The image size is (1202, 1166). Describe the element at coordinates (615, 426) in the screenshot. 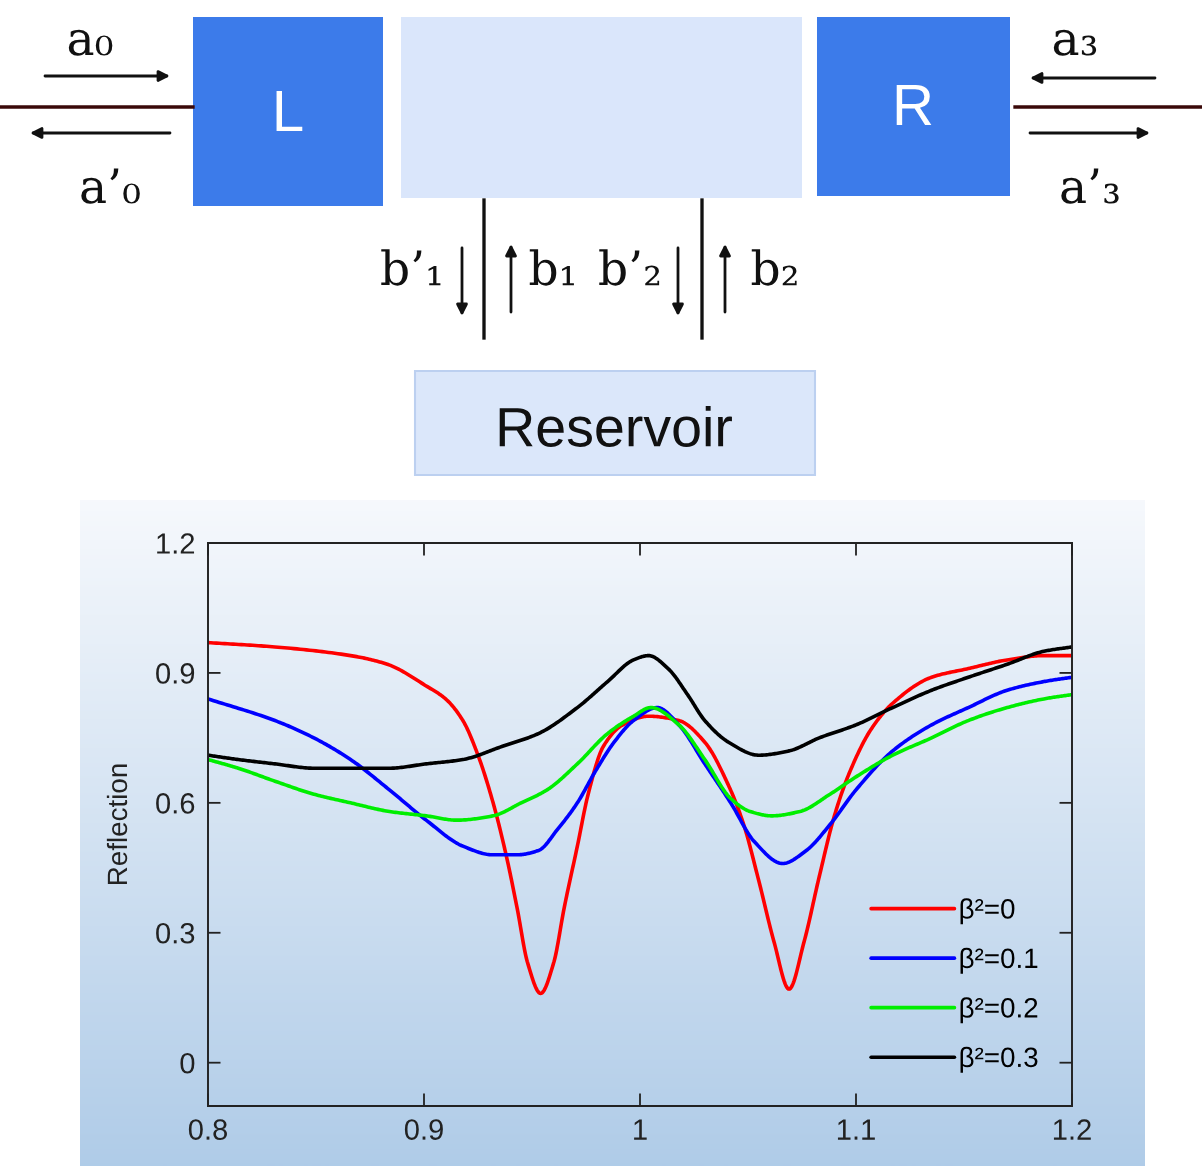

I see `text: Reservoir` at that location.